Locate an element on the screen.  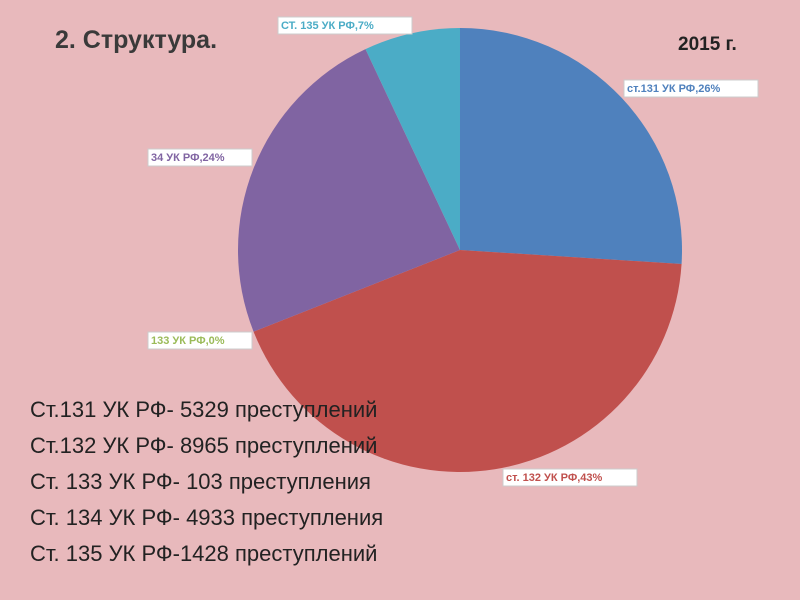
data-label: 34 УК РФ,24% is located at coordinates (188, 158).